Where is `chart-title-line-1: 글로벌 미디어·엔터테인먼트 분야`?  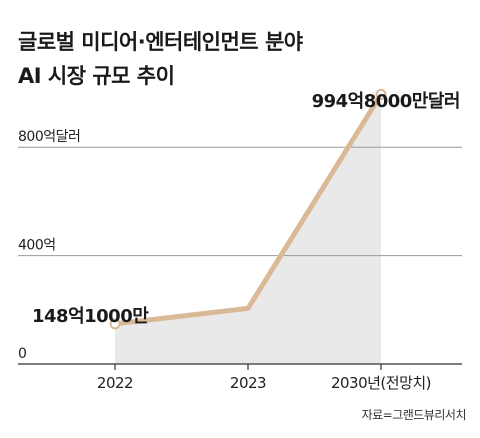 chart-title-line-1: 글로벌 미디어·엔터테인먼트 분야 is located at coordinates (160, 42).